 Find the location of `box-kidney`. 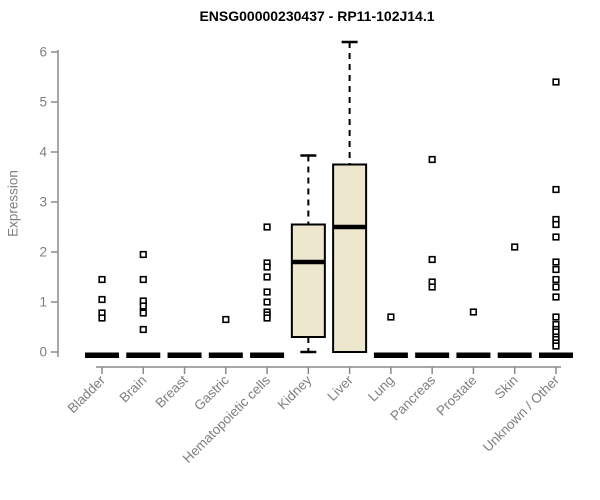

box-kidney is located at coordinates (308, 280).